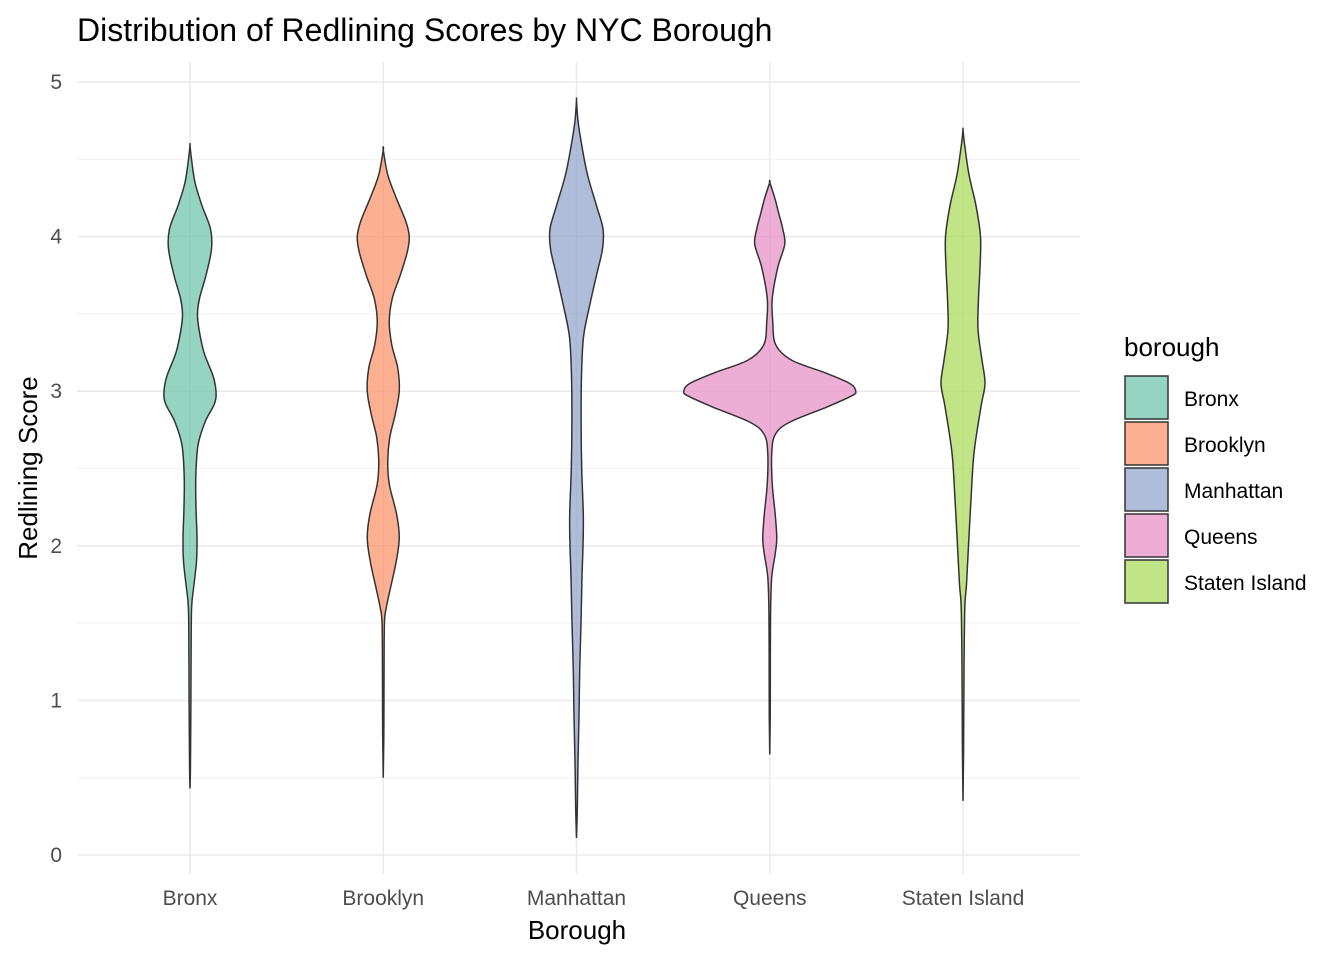 The width and height of the screenshot is (1344, 960). What do you see at coordinates (190, 898) in the screenshot?
I see `x-tick-label: Bronx` at bounding box center [190, 898].